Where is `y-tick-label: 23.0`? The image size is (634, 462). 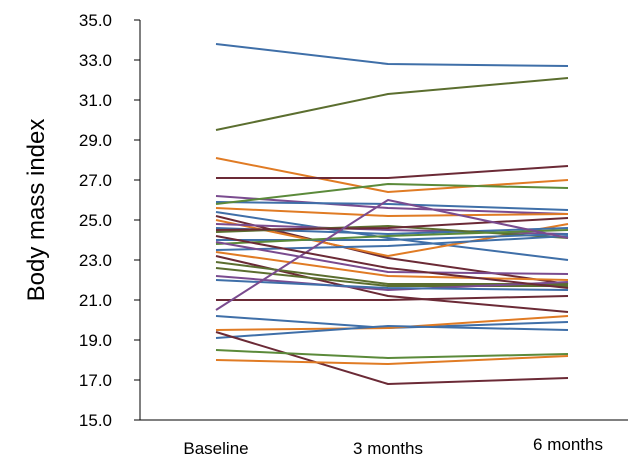
y-tick-label: 23.0 is located at coordinates (95, 260).